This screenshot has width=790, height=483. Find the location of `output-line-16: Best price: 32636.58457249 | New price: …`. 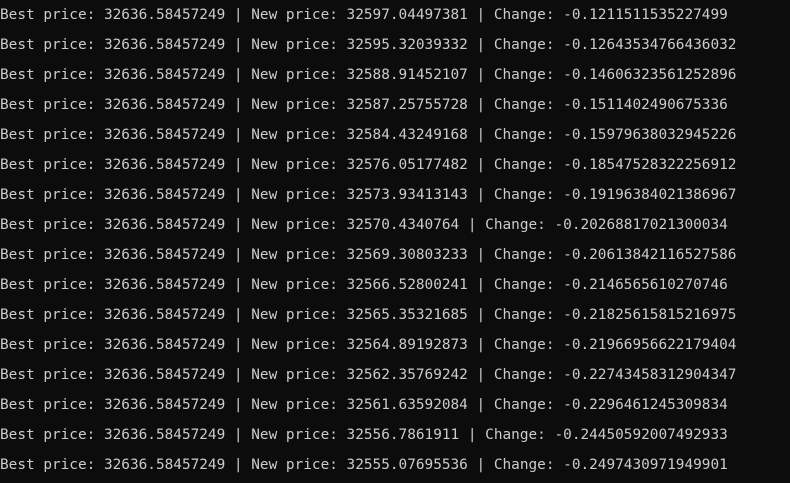

output-line-16: Best price: 32636.58457249 | New price: … is located at coordinates (364, 465).